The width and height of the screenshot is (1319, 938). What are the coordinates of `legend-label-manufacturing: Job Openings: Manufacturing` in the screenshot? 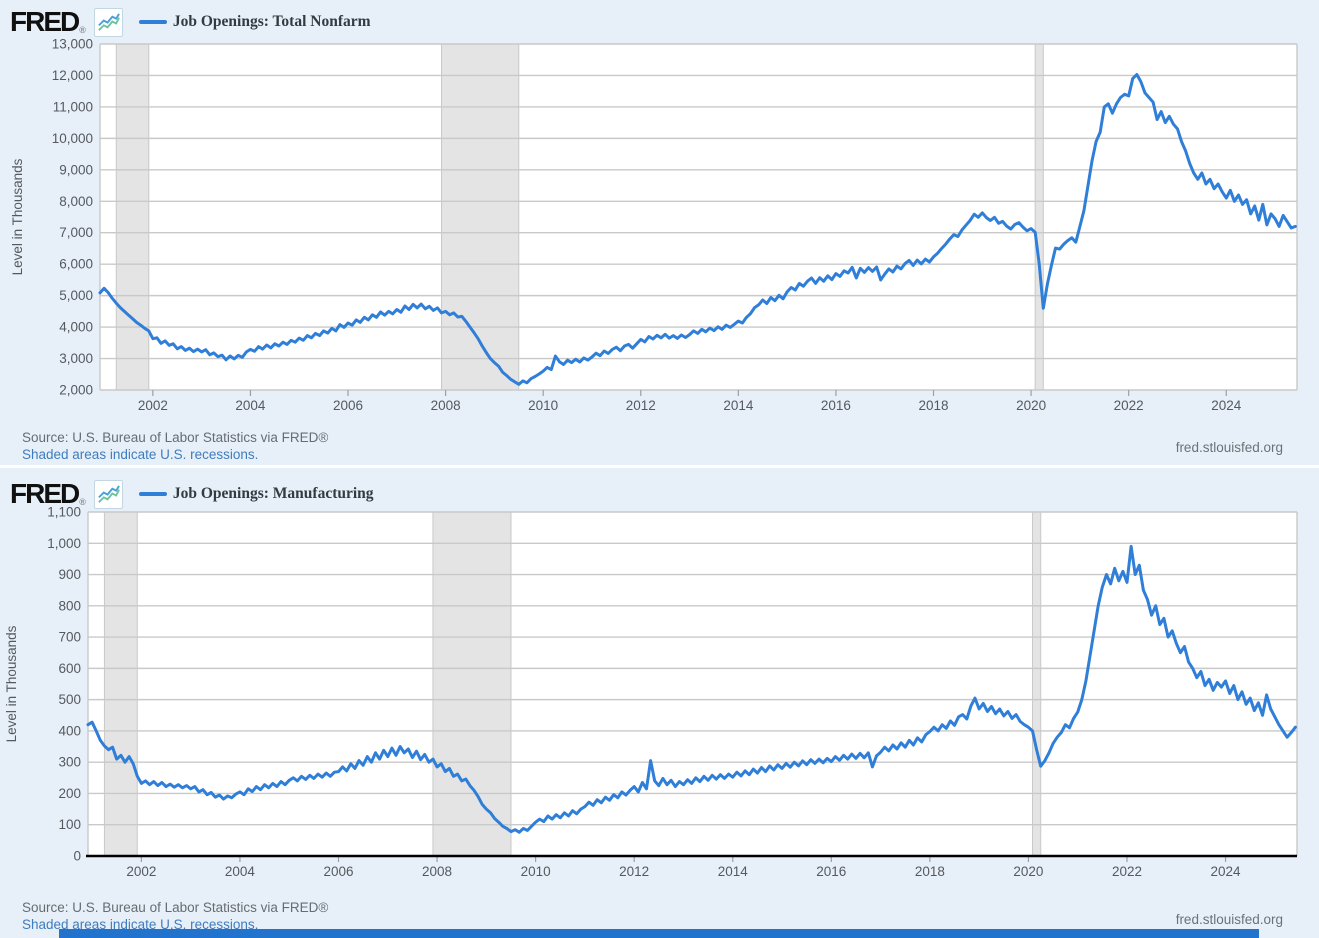 It's located at (273, 493).